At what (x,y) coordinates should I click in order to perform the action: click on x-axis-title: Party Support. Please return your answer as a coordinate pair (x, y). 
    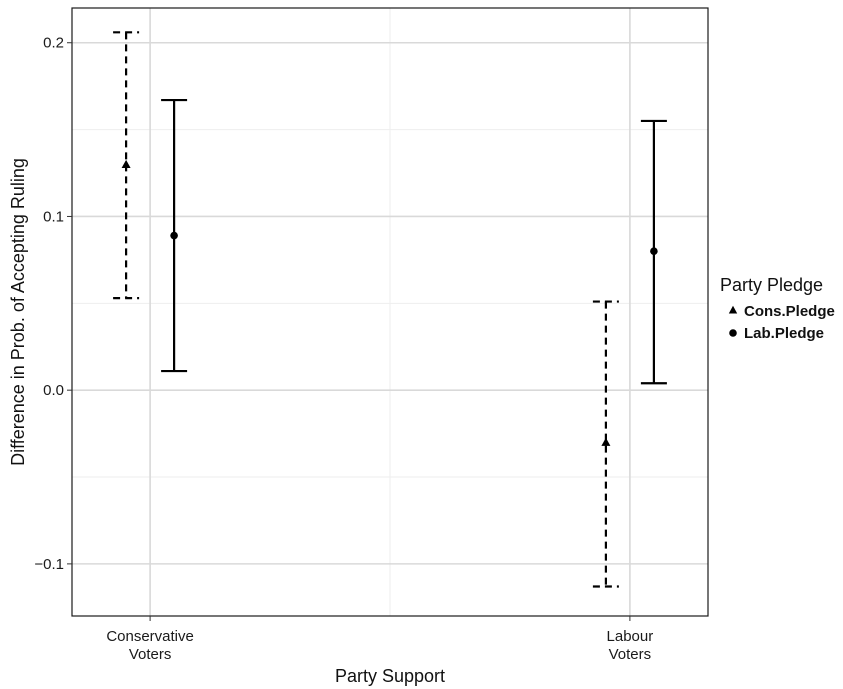
    Looking at the image, I should click on (390, 676).